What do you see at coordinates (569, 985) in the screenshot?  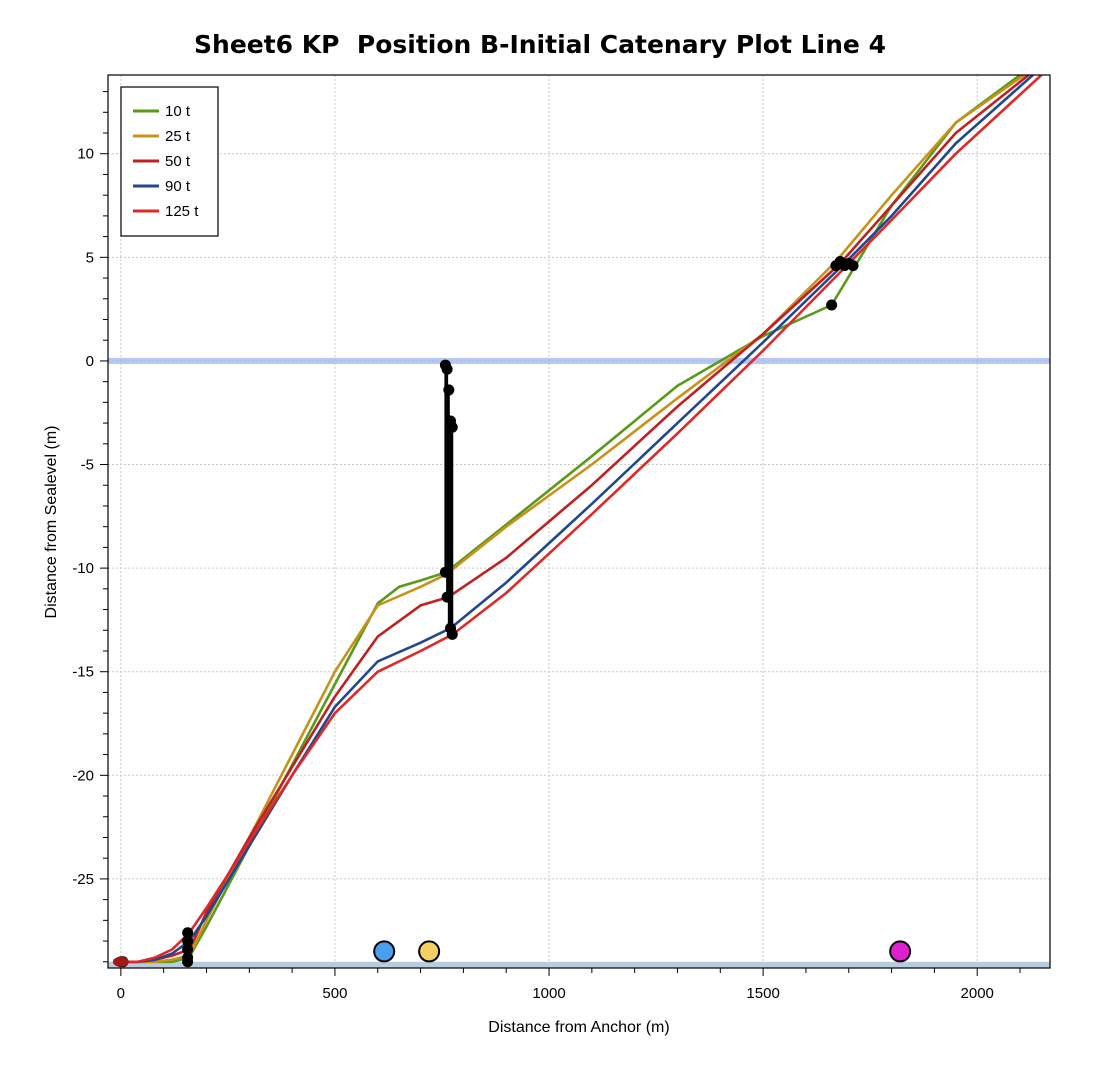 I see `x-axis: 0 500 1000 1500 2000` at bounding box center [569, 985].